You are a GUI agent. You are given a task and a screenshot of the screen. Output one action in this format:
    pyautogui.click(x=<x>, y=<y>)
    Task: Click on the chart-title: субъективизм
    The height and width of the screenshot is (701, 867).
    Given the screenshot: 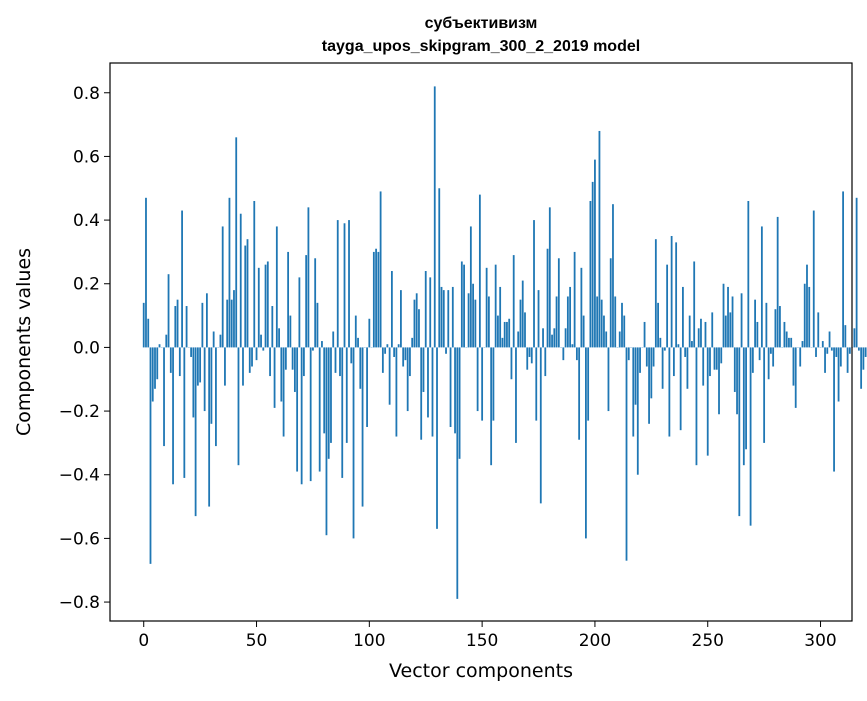 What is the action you would take?
    pyautogui.click(x=481, y=23)
    